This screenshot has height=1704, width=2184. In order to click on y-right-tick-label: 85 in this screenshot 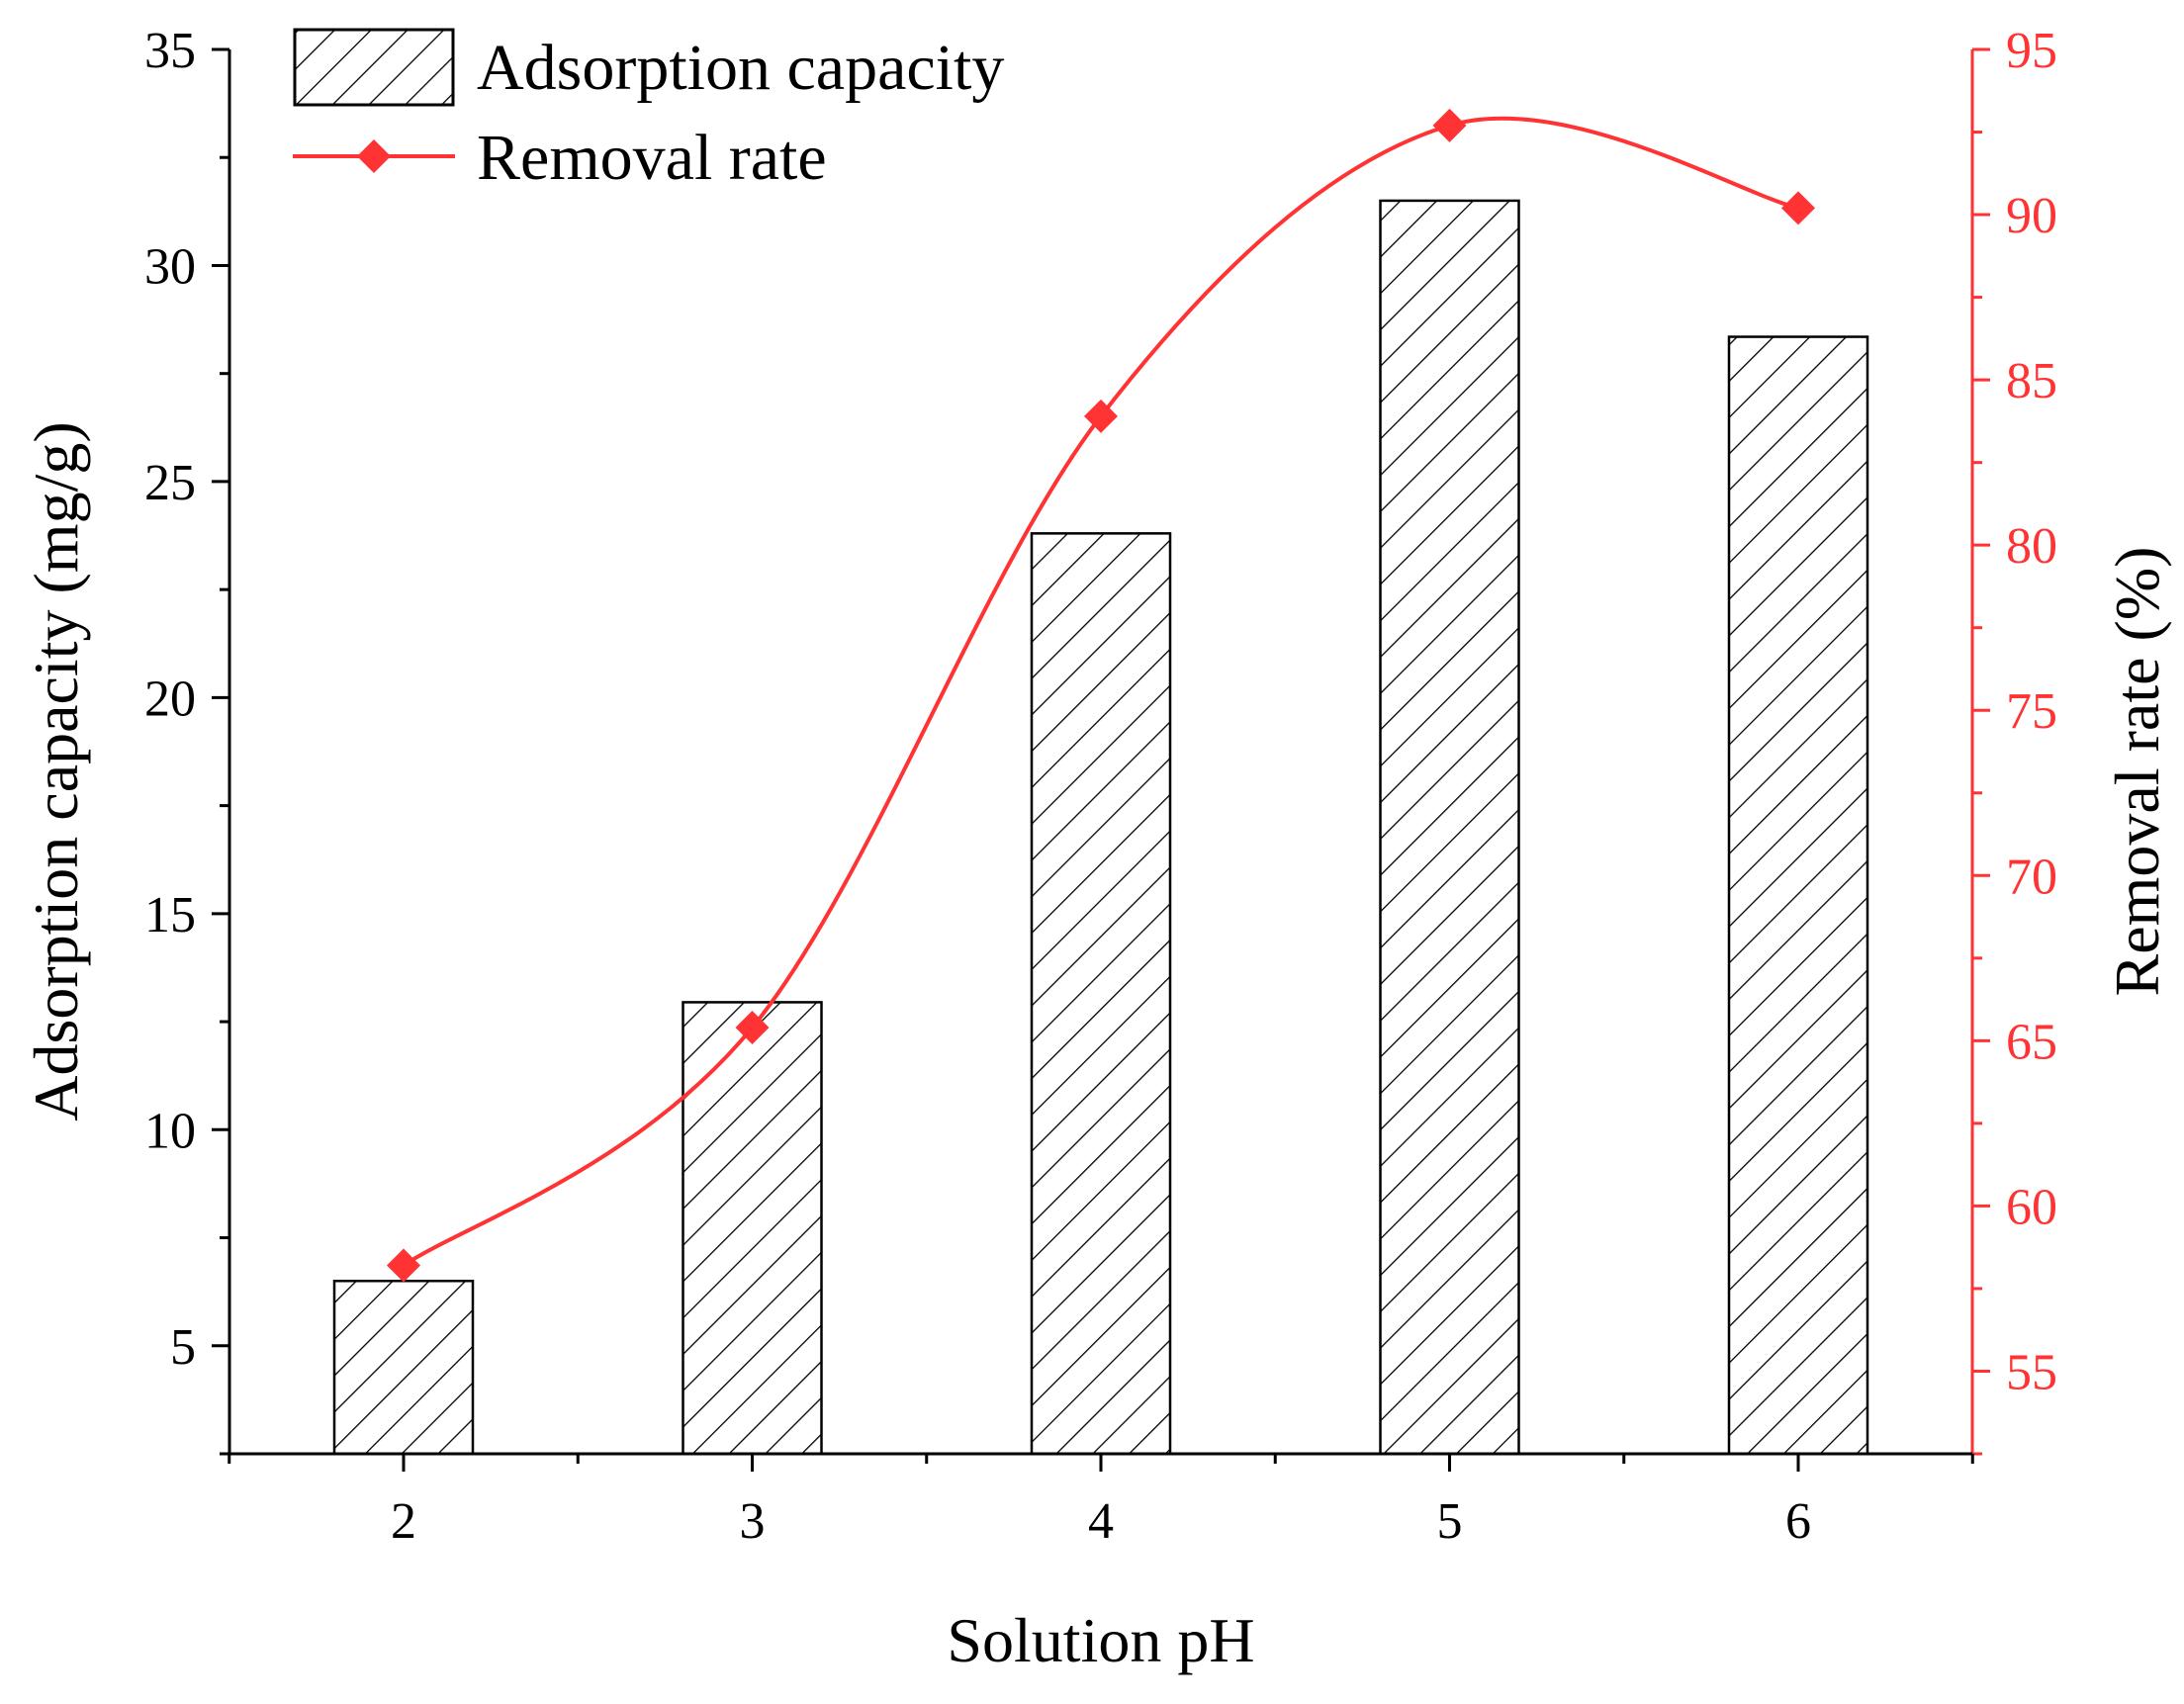, I will do `click(2031, 381)`.